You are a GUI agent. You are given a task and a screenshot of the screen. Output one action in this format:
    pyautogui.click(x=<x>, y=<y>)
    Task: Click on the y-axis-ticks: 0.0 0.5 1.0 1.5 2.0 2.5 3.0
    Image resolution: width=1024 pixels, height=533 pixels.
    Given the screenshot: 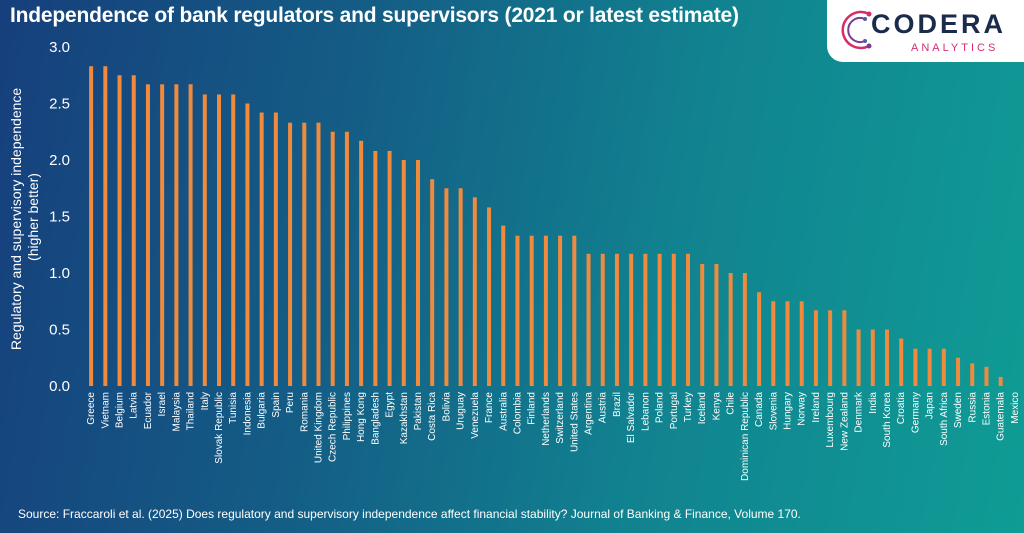 What is the action you would take?
    pyautogui.click(x=59, y=217)
    